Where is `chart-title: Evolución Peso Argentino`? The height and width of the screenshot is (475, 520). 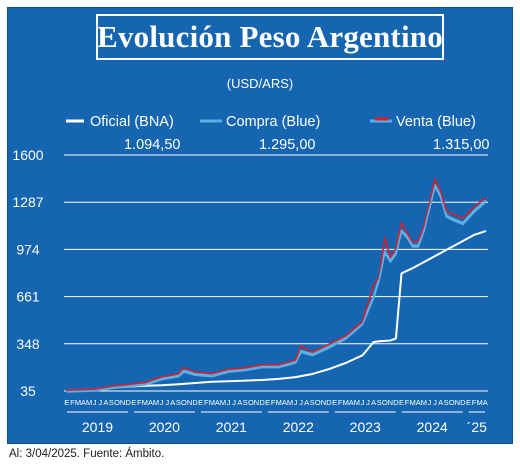
chart-title: Evolución Peso Argentino is located at coordinates (270, 36).